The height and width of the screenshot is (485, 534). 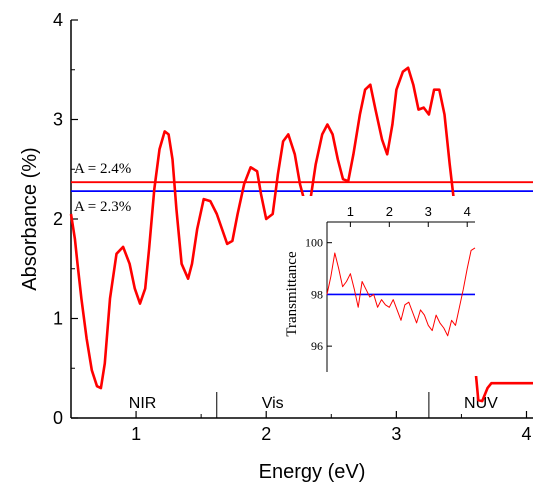 What do you see at coordinates (292, 294) in the screenshot?
I see `inset-y-axis-label: Transmittance` at bounding box center [292, 294].